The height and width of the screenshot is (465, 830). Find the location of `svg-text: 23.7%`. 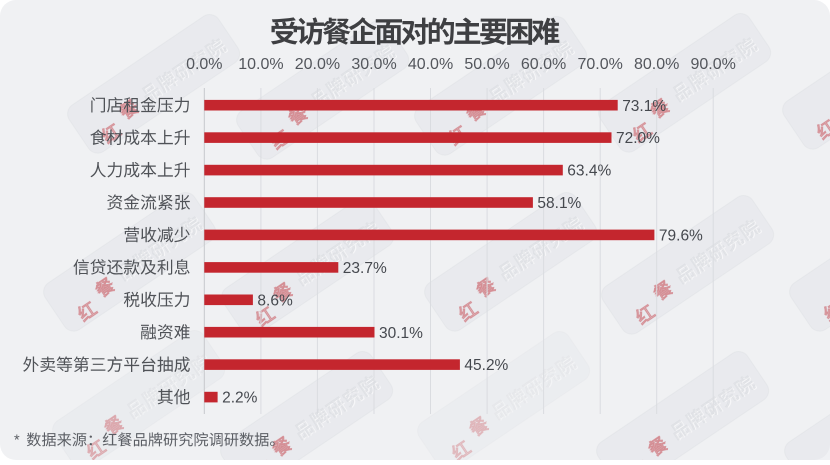

svg-text: 23.7% is located at coordinates (365, 268).